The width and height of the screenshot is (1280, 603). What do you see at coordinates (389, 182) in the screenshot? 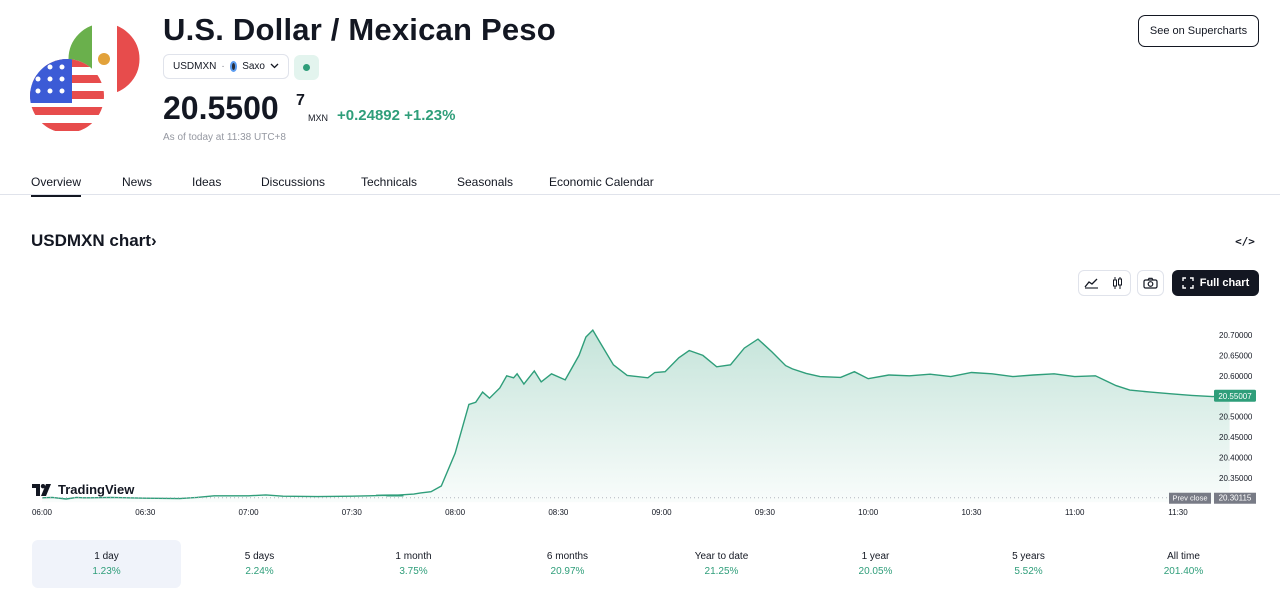
I see `tab-technicals: Technicals` at bounding box center [389, 182].